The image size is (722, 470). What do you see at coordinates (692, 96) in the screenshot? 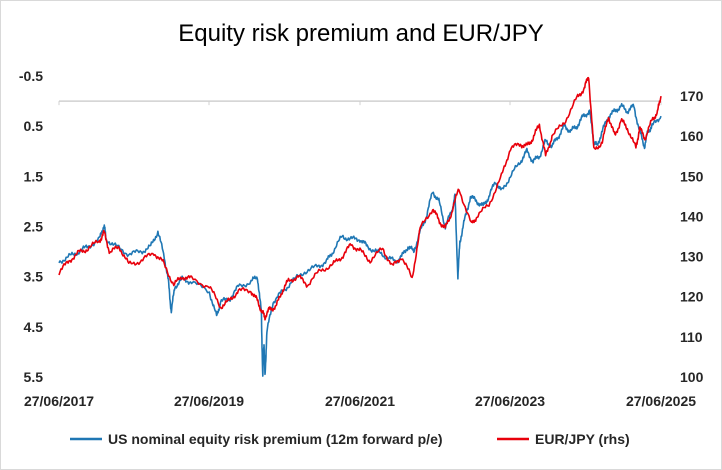
I see `y-right-tick-label: 170` at bounding box center [692, 96].